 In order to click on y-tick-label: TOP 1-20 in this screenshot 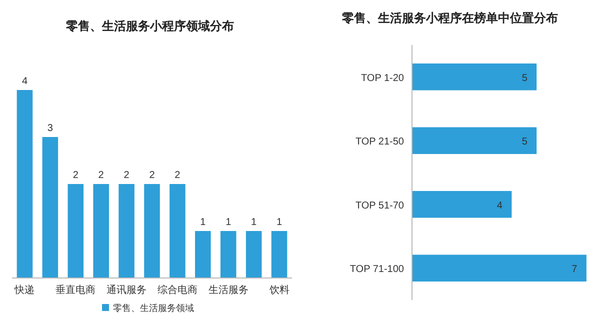, I will do `click(382, 78)`.